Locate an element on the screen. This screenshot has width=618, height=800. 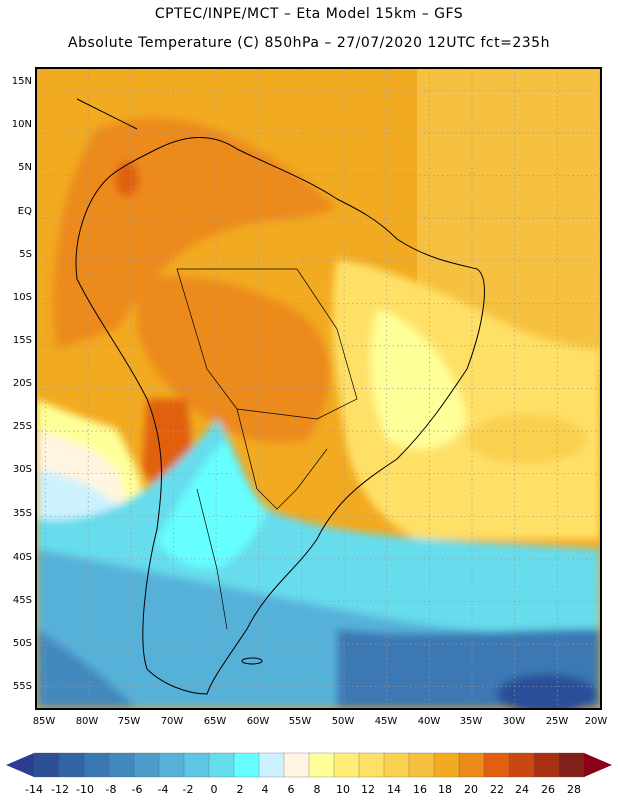
title-model: CPTEC/INPE/MCT – Eta Model 15km – GFS is located at coordinates (309, 14).